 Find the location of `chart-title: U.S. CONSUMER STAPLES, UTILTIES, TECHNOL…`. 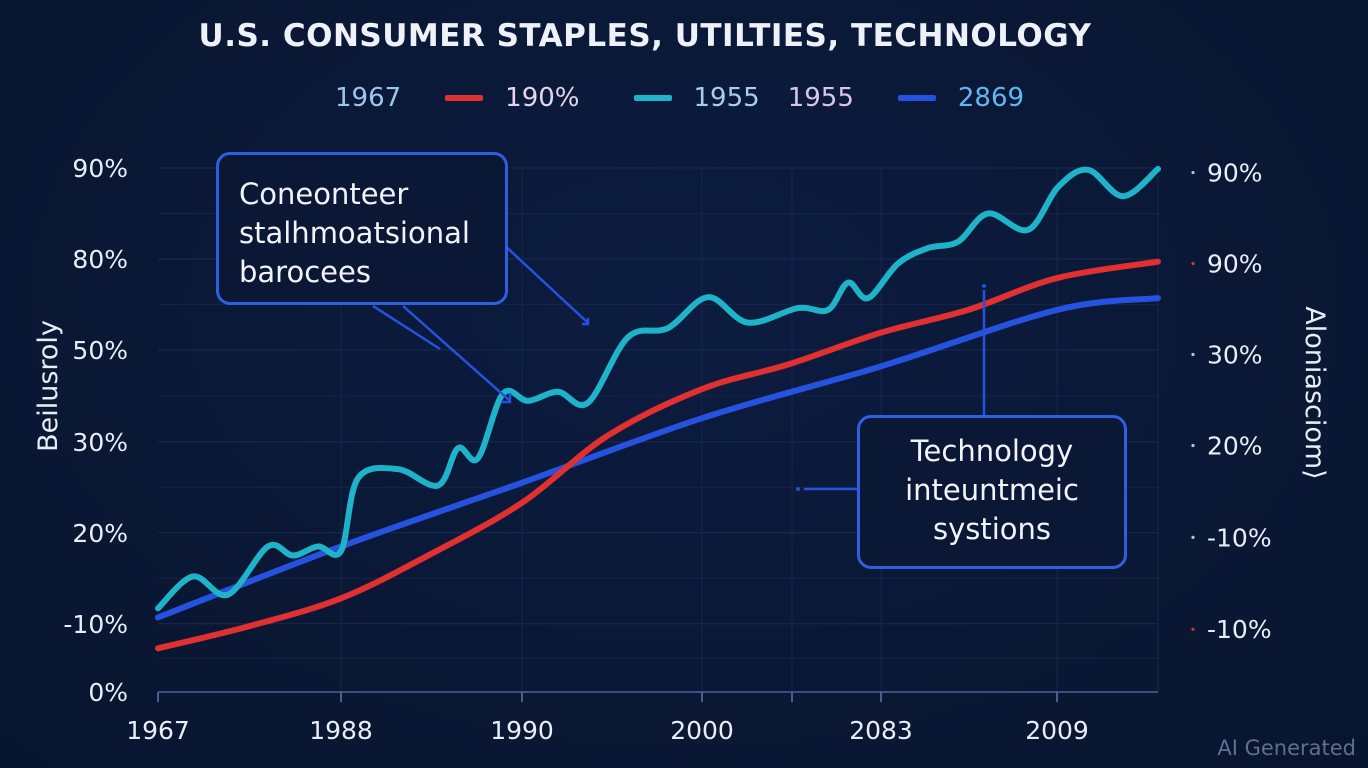

chart-title: U.S. CONSUMER STAPLES, UTILTIES, TECHNOL… is located at coordinates (645, 36).